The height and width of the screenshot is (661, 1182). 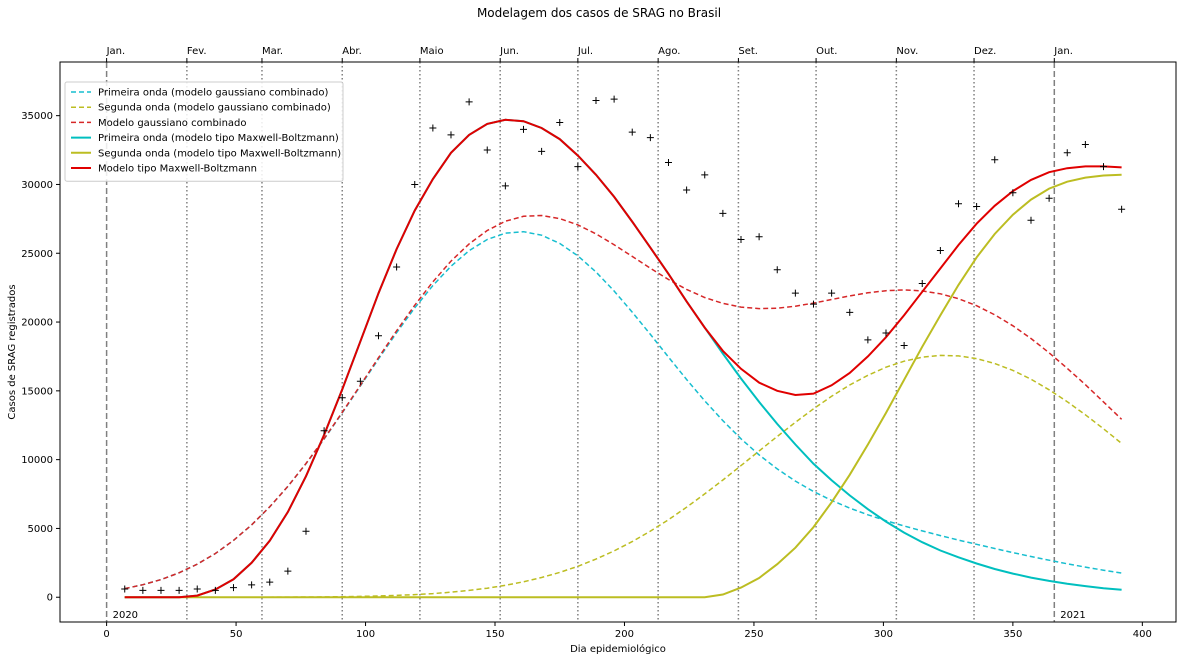 What do you see at coordinates (985, 51) in the screenshot?
I see `month-label: Dez.` at bounding box center [985, 51].